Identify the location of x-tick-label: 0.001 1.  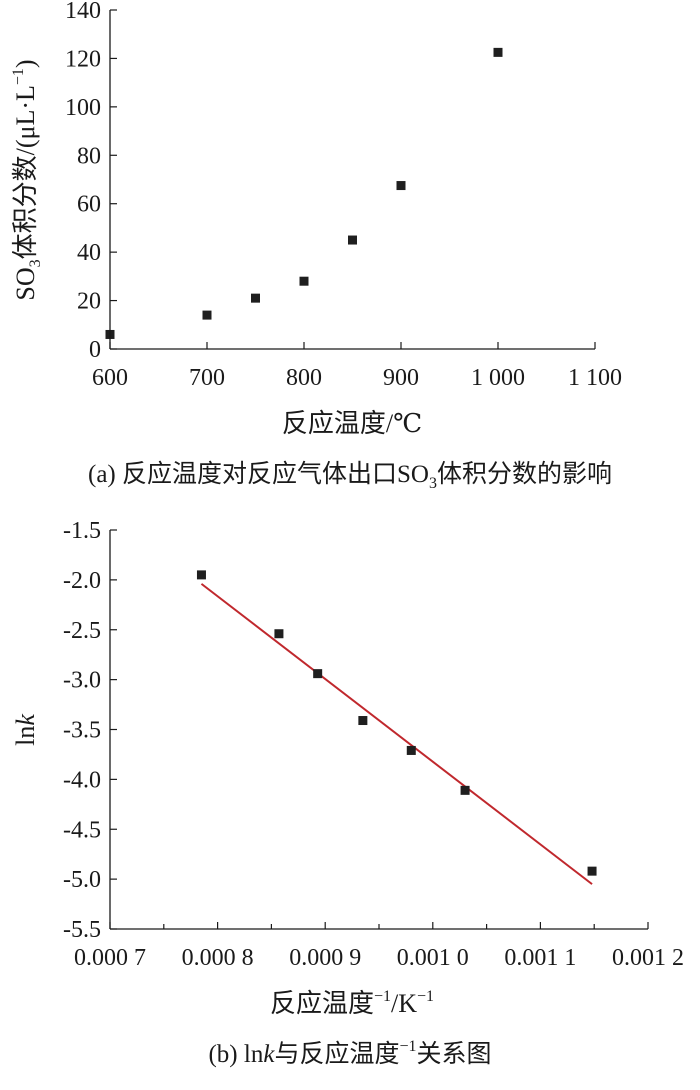
(540, 958).